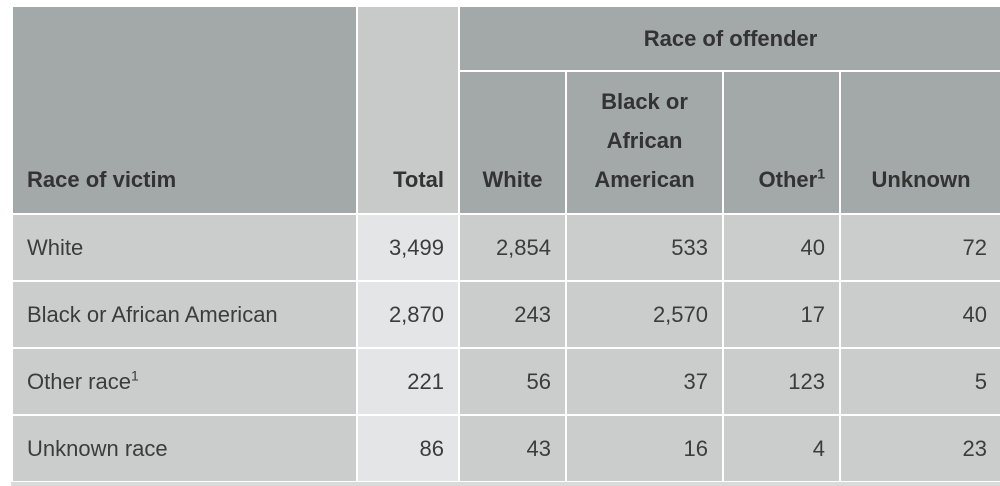  What do you see at coordinates (919, 448) in the screenshot?
I see `value-cell: 23` at bounding box center [919, 448].